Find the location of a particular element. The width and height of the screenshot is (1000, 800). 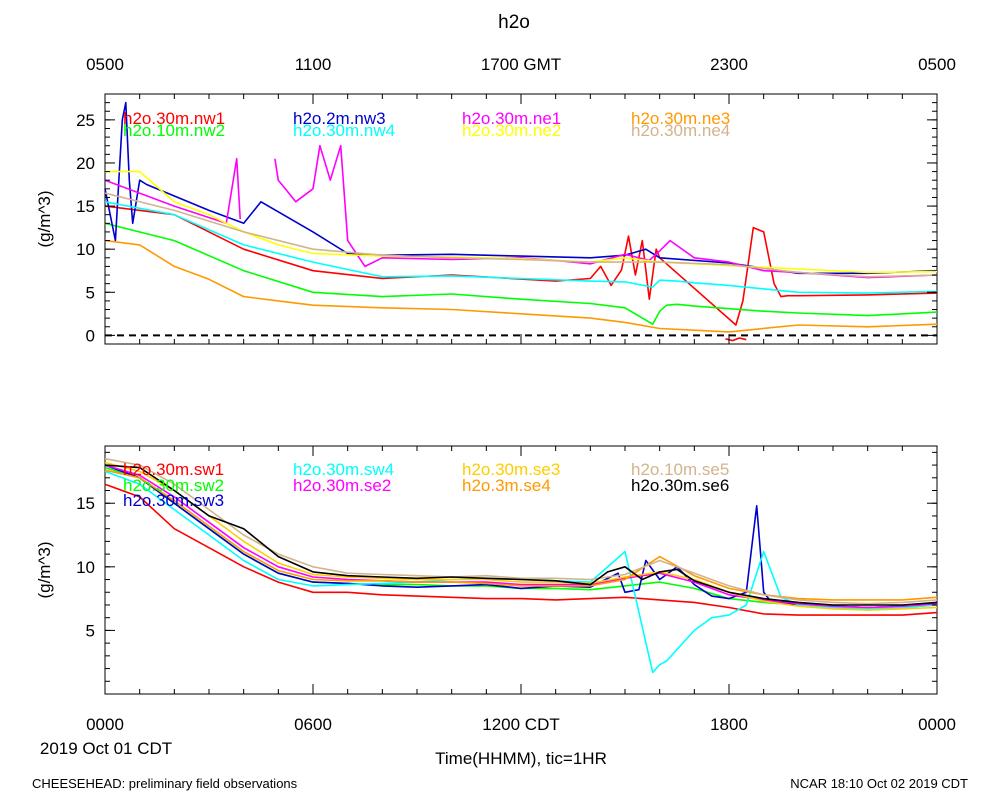

top-x-tick-label: 1100 is located at coordinates (313, 64).